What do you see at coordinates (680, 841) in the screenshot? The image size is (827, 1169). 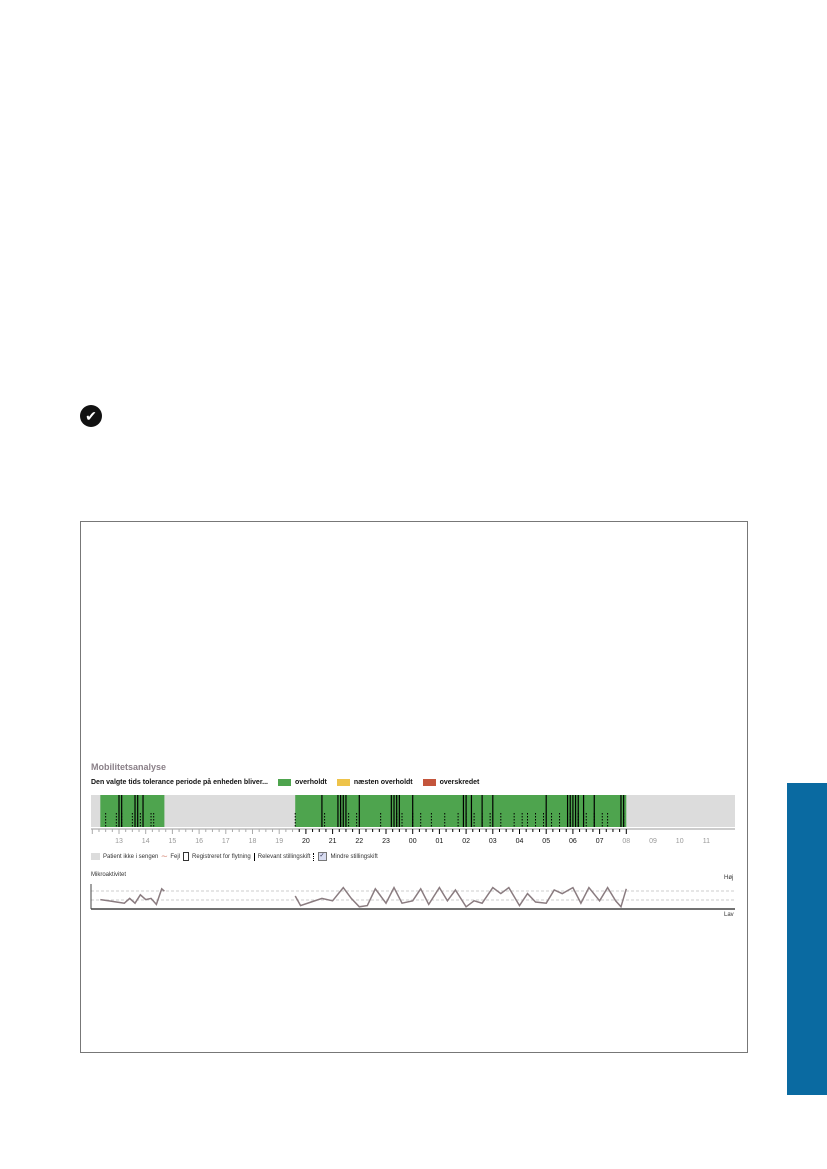 I see `hour-label: 10` at bounding box center [680, 841].